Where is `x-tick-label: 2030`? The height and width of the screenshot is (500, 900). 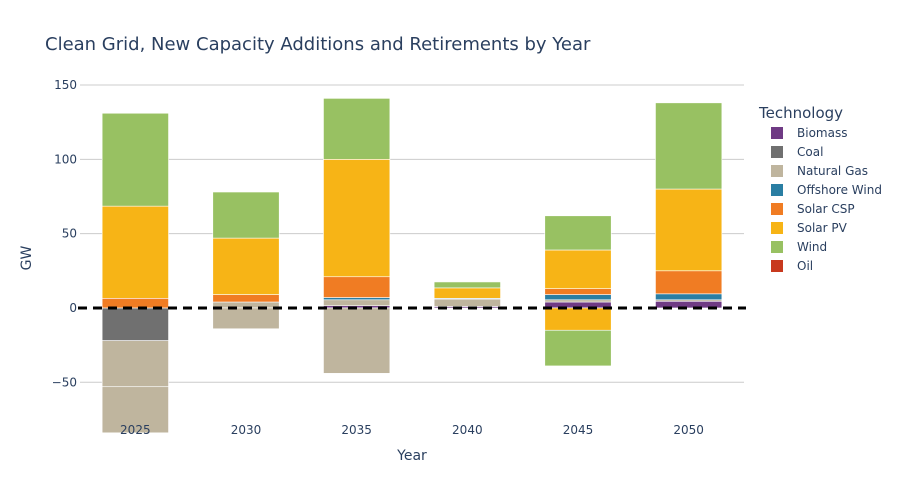 x-tick-label: 2030 is located at coordinates (246, 430).